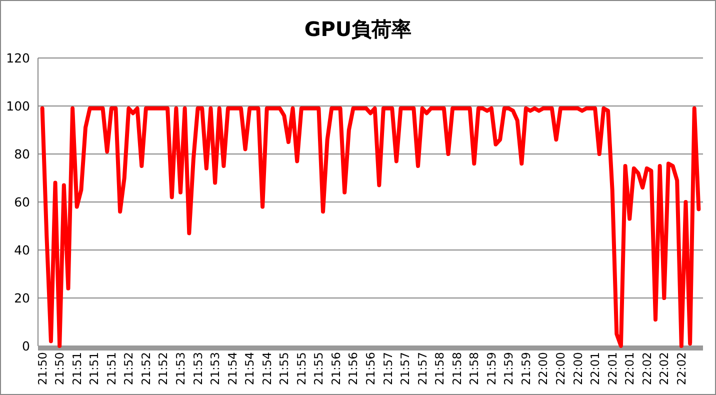  What do you see at coordinates (22, 250) in the screenshot?
I see `y-tick-label: 40` at bounding box center [22, 250].